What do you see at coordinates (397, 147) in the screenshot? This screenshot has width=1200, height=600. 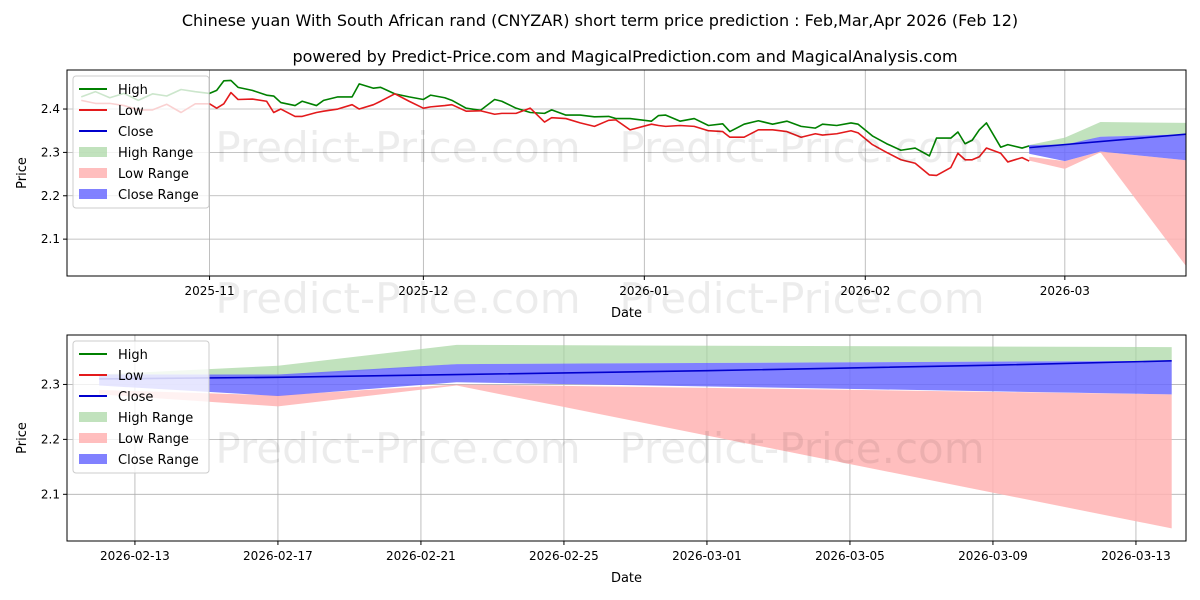 I see `watermark-top-a: Predict-Price.com` at bounding box center [397, 147].